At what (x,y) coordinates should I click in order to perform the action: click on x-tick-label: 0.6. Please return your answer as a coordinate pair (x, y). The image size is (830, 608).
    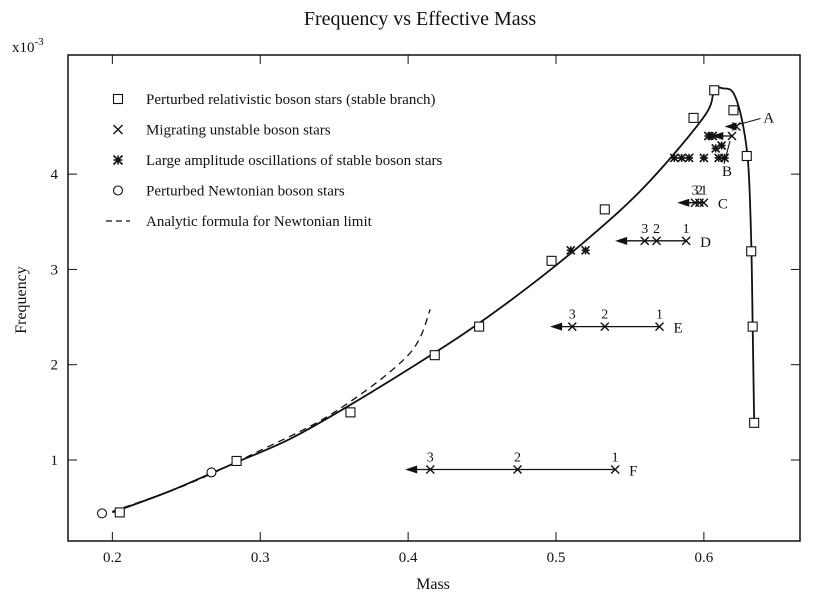
    Looking at the image, I should click on (704, 558).